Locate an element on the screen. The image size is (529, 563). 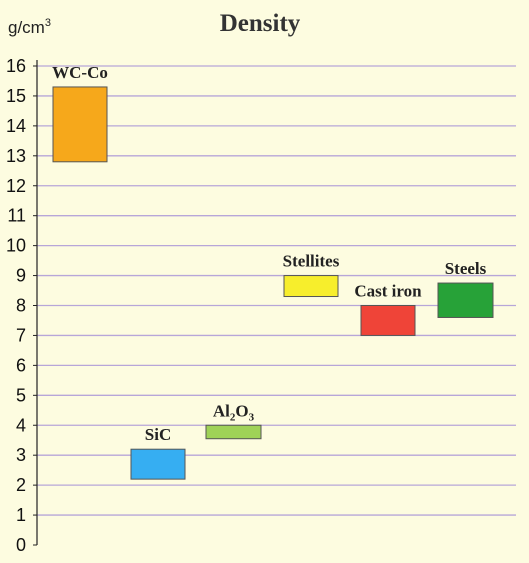
y-tick-label: 11 is located at coordinates (16, 216).